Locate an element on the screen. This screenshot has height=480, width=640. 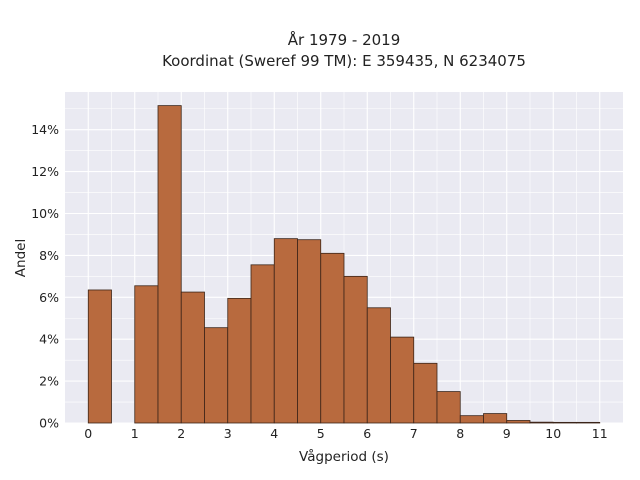
x-tick-label: 9 is located at coordinates (507, 433).